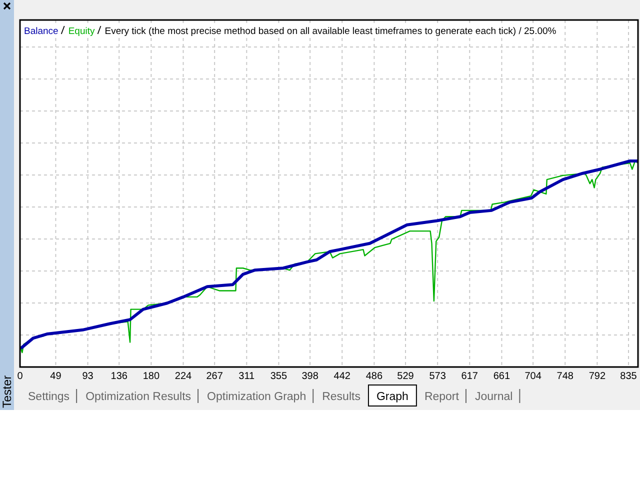 This screenshot has height=480, width=640. What do you see at coordinates (247, 376) in the screenshot?
I see `x-tick-label: 311` at bounding box center [247, 376].